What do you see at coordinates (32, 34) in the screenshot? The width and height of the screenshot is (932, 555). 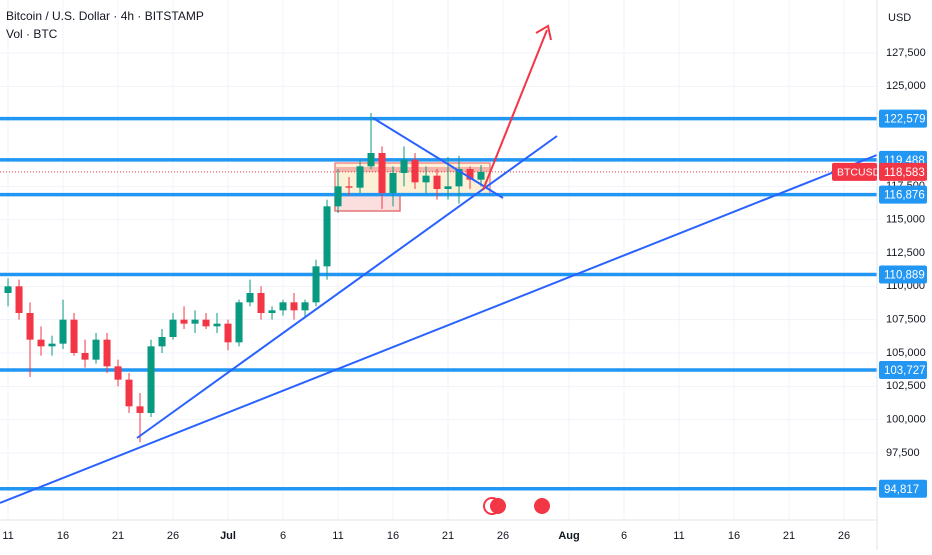 I see `indicator-label: Vol · BTC` at bounding box center [32, 34].